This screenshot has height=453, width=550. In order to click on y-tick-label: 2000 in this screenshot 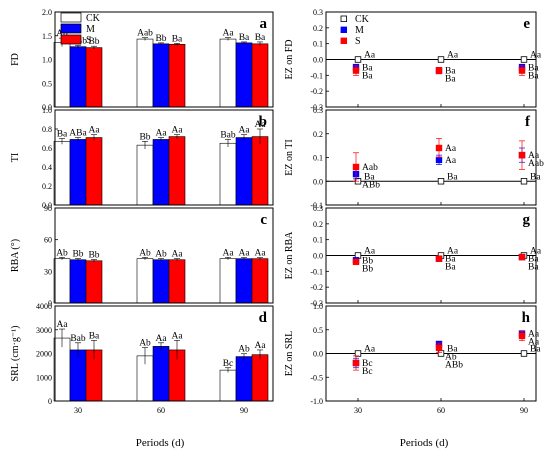, I will do `click(44, 354)`.